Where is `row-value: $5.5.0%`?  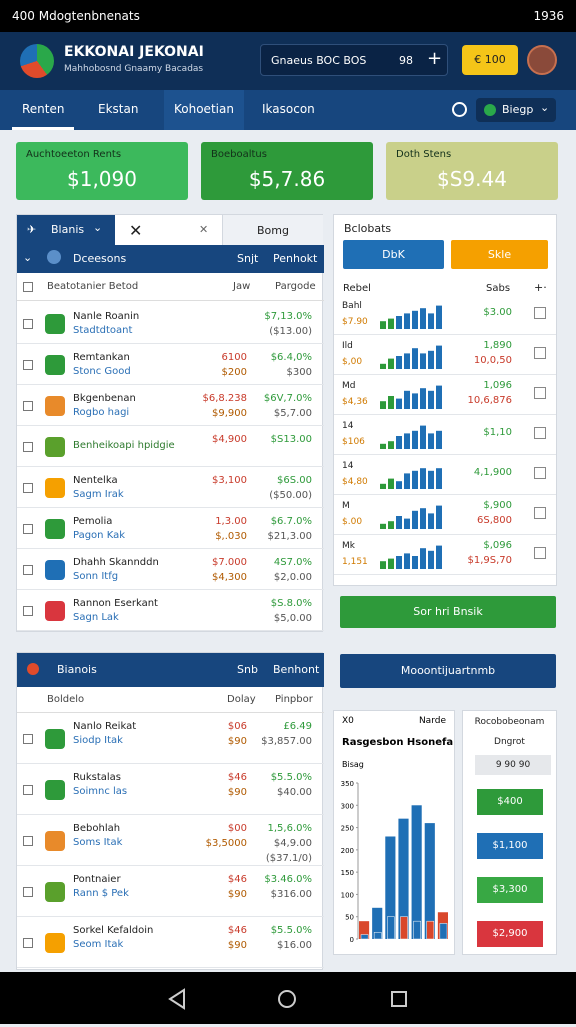
row-value: $5.5.0% is located at coordinates (291, 777).